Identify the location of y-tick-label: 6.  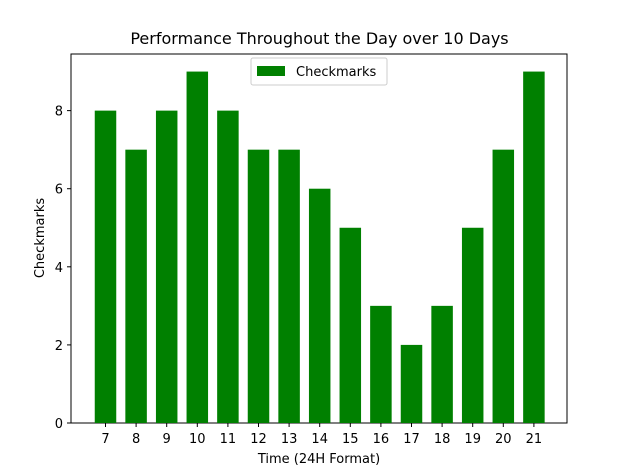
(59, 190).